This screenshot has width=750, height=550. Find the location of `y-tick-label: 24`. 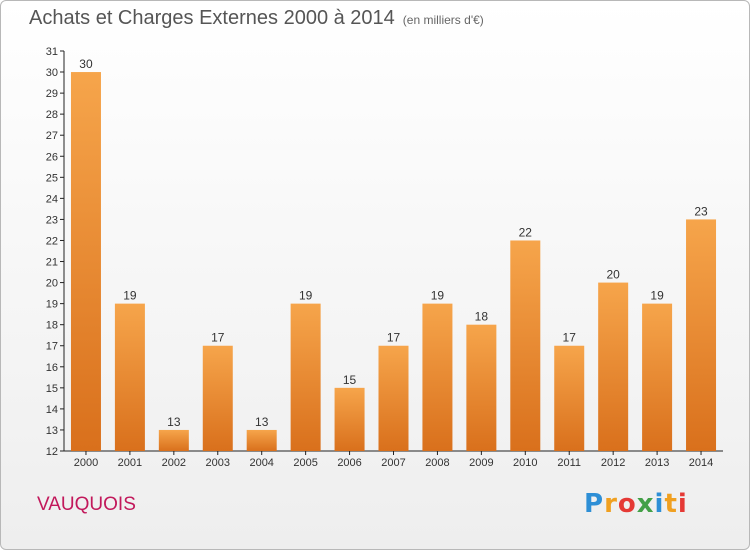

y-tick-label: 24 is located at coordinates (52, 199).